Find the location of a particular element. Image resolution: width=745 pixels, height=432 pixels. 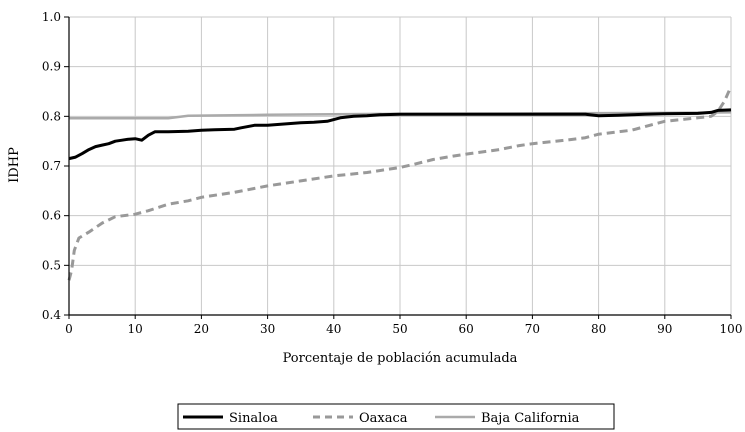

legend-label-oaxaca: Oaxaca is located at coordinates (383, 418).